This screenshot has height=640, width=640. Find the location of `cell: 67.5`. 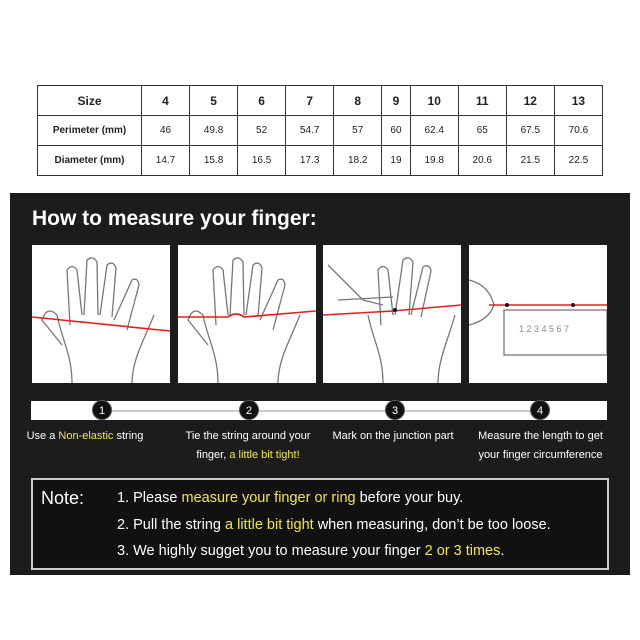

cell: 67.5 is located at coordinates (530, 130).